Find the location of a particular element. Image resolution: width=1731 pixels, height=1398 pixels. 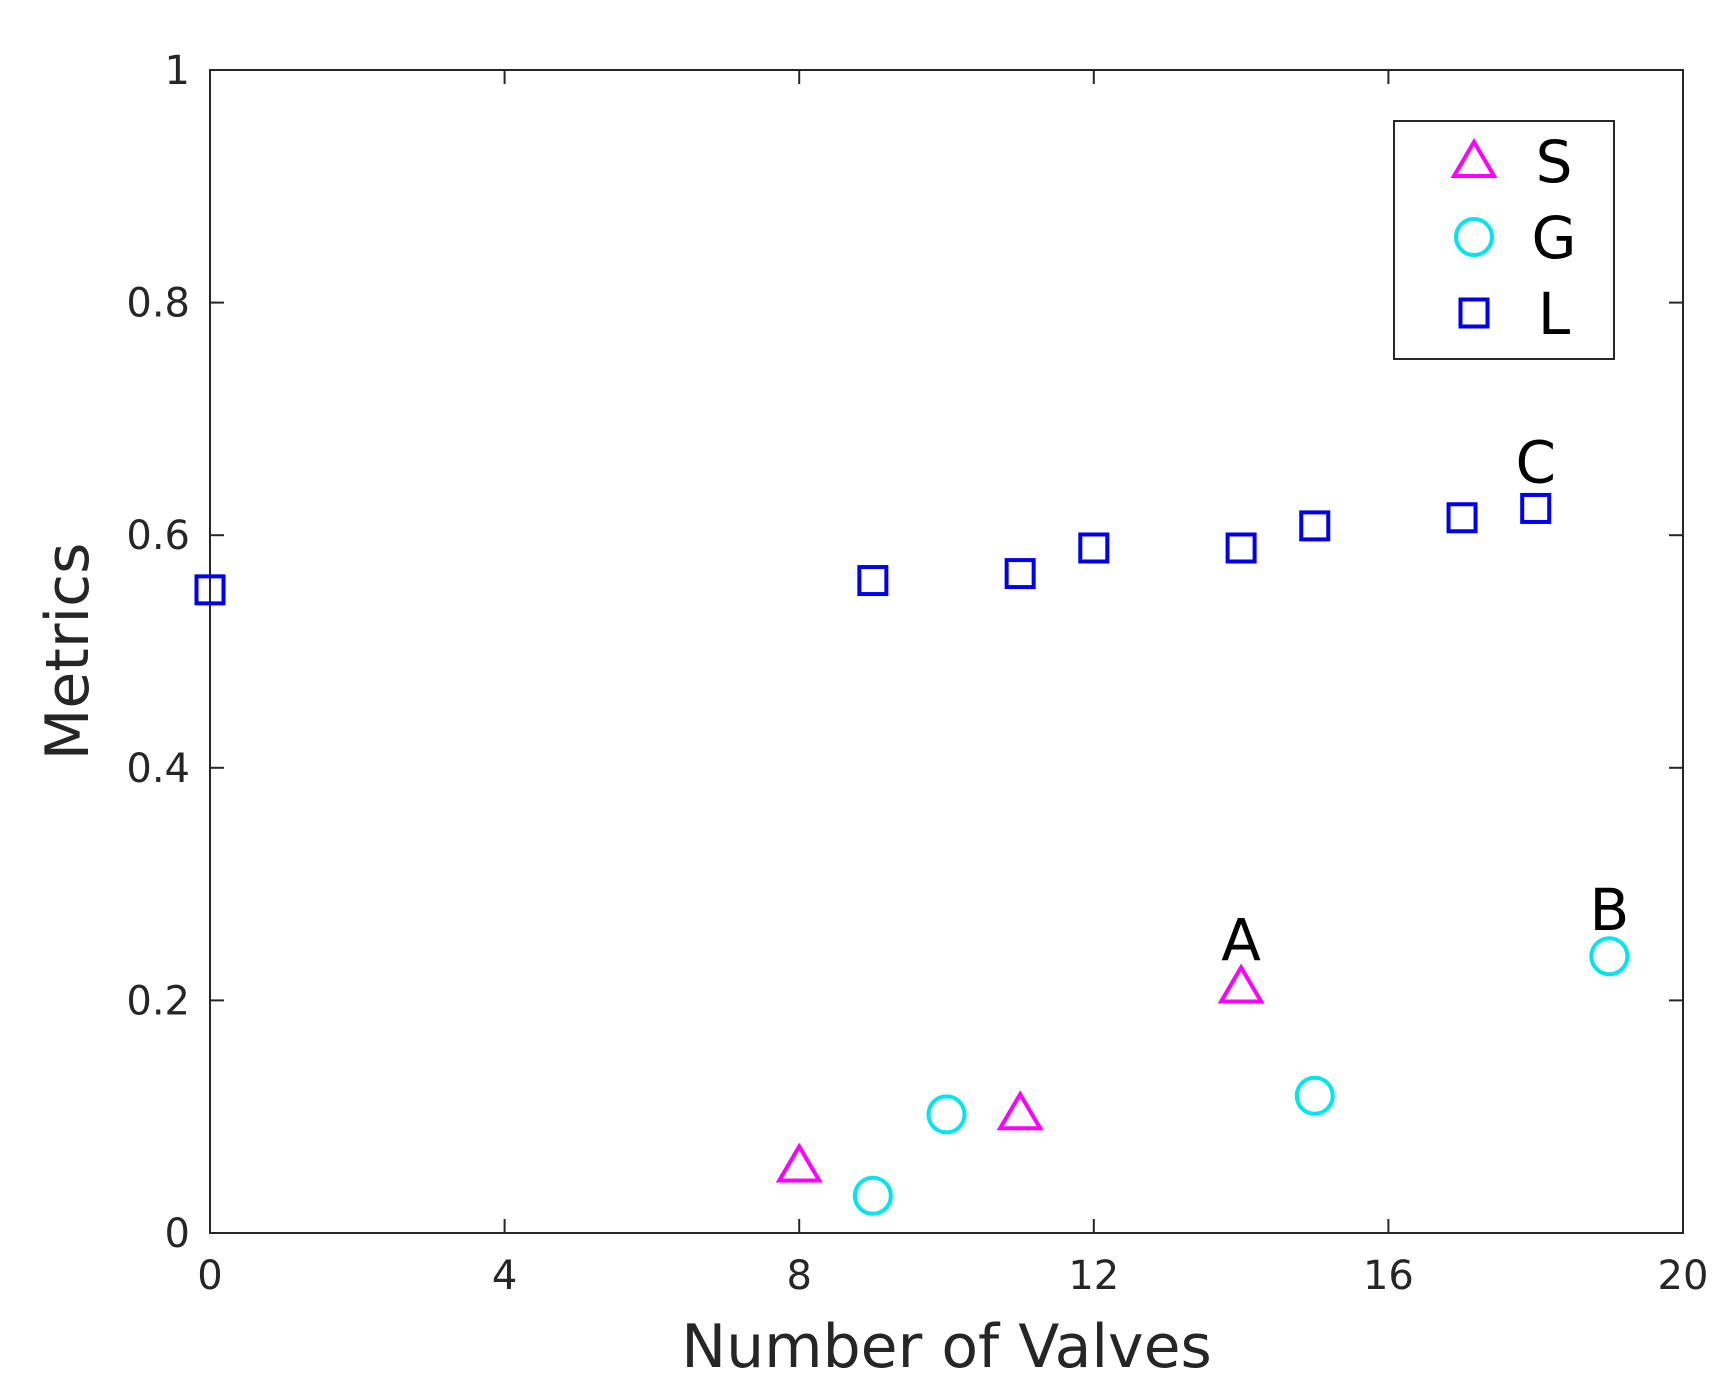

legend: SGL is located at coordinates (1504, 240).